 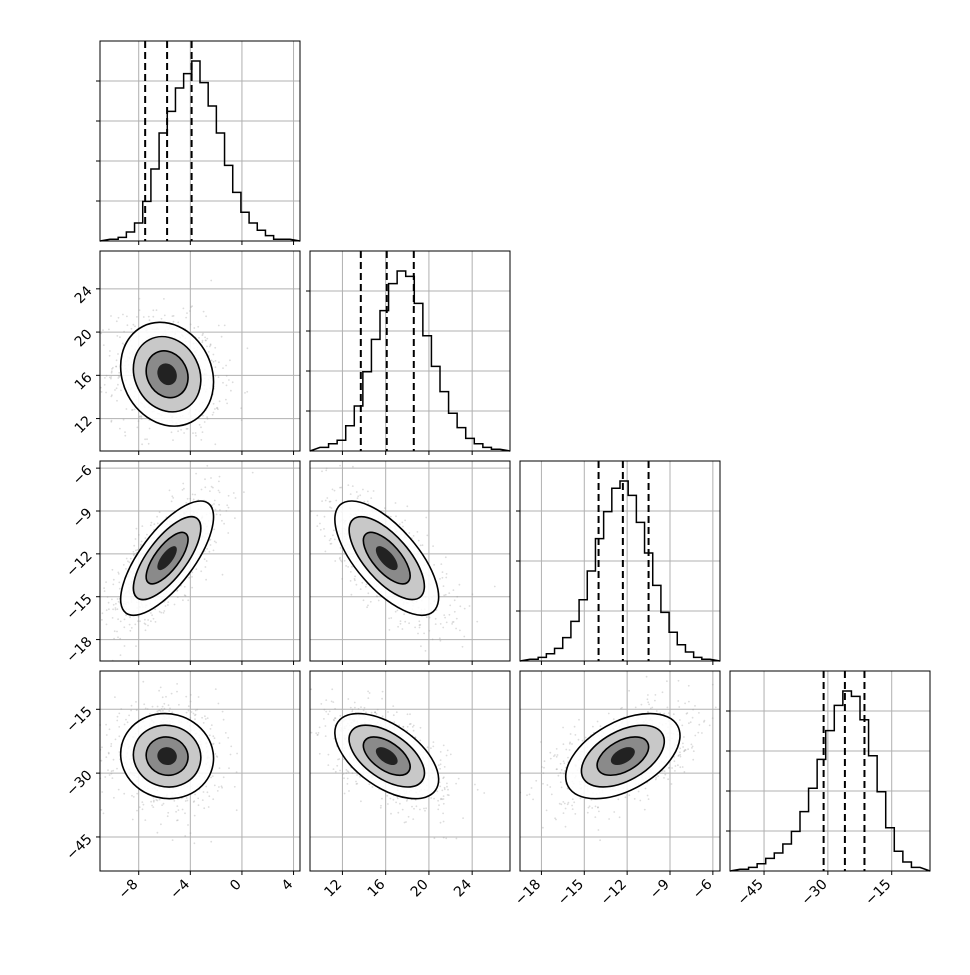 I want to click on x-tick-label: 16, so click(x=377, y=888).